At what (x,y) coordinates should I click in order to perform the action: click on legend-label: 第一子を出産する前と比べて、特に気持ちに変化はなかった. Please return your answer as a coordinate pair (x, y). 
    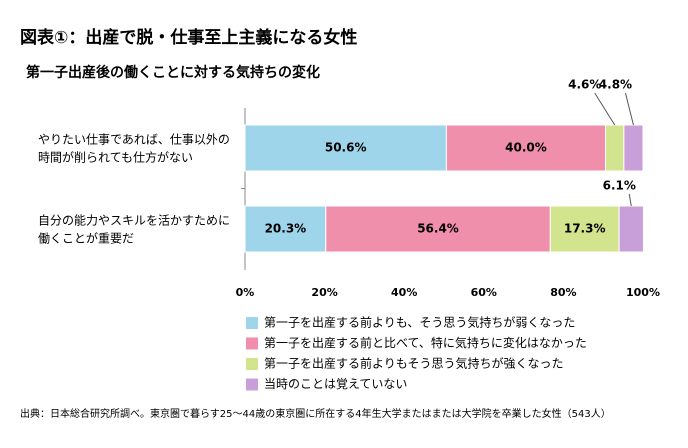
    Looking at the image, I should click on (425, 342).